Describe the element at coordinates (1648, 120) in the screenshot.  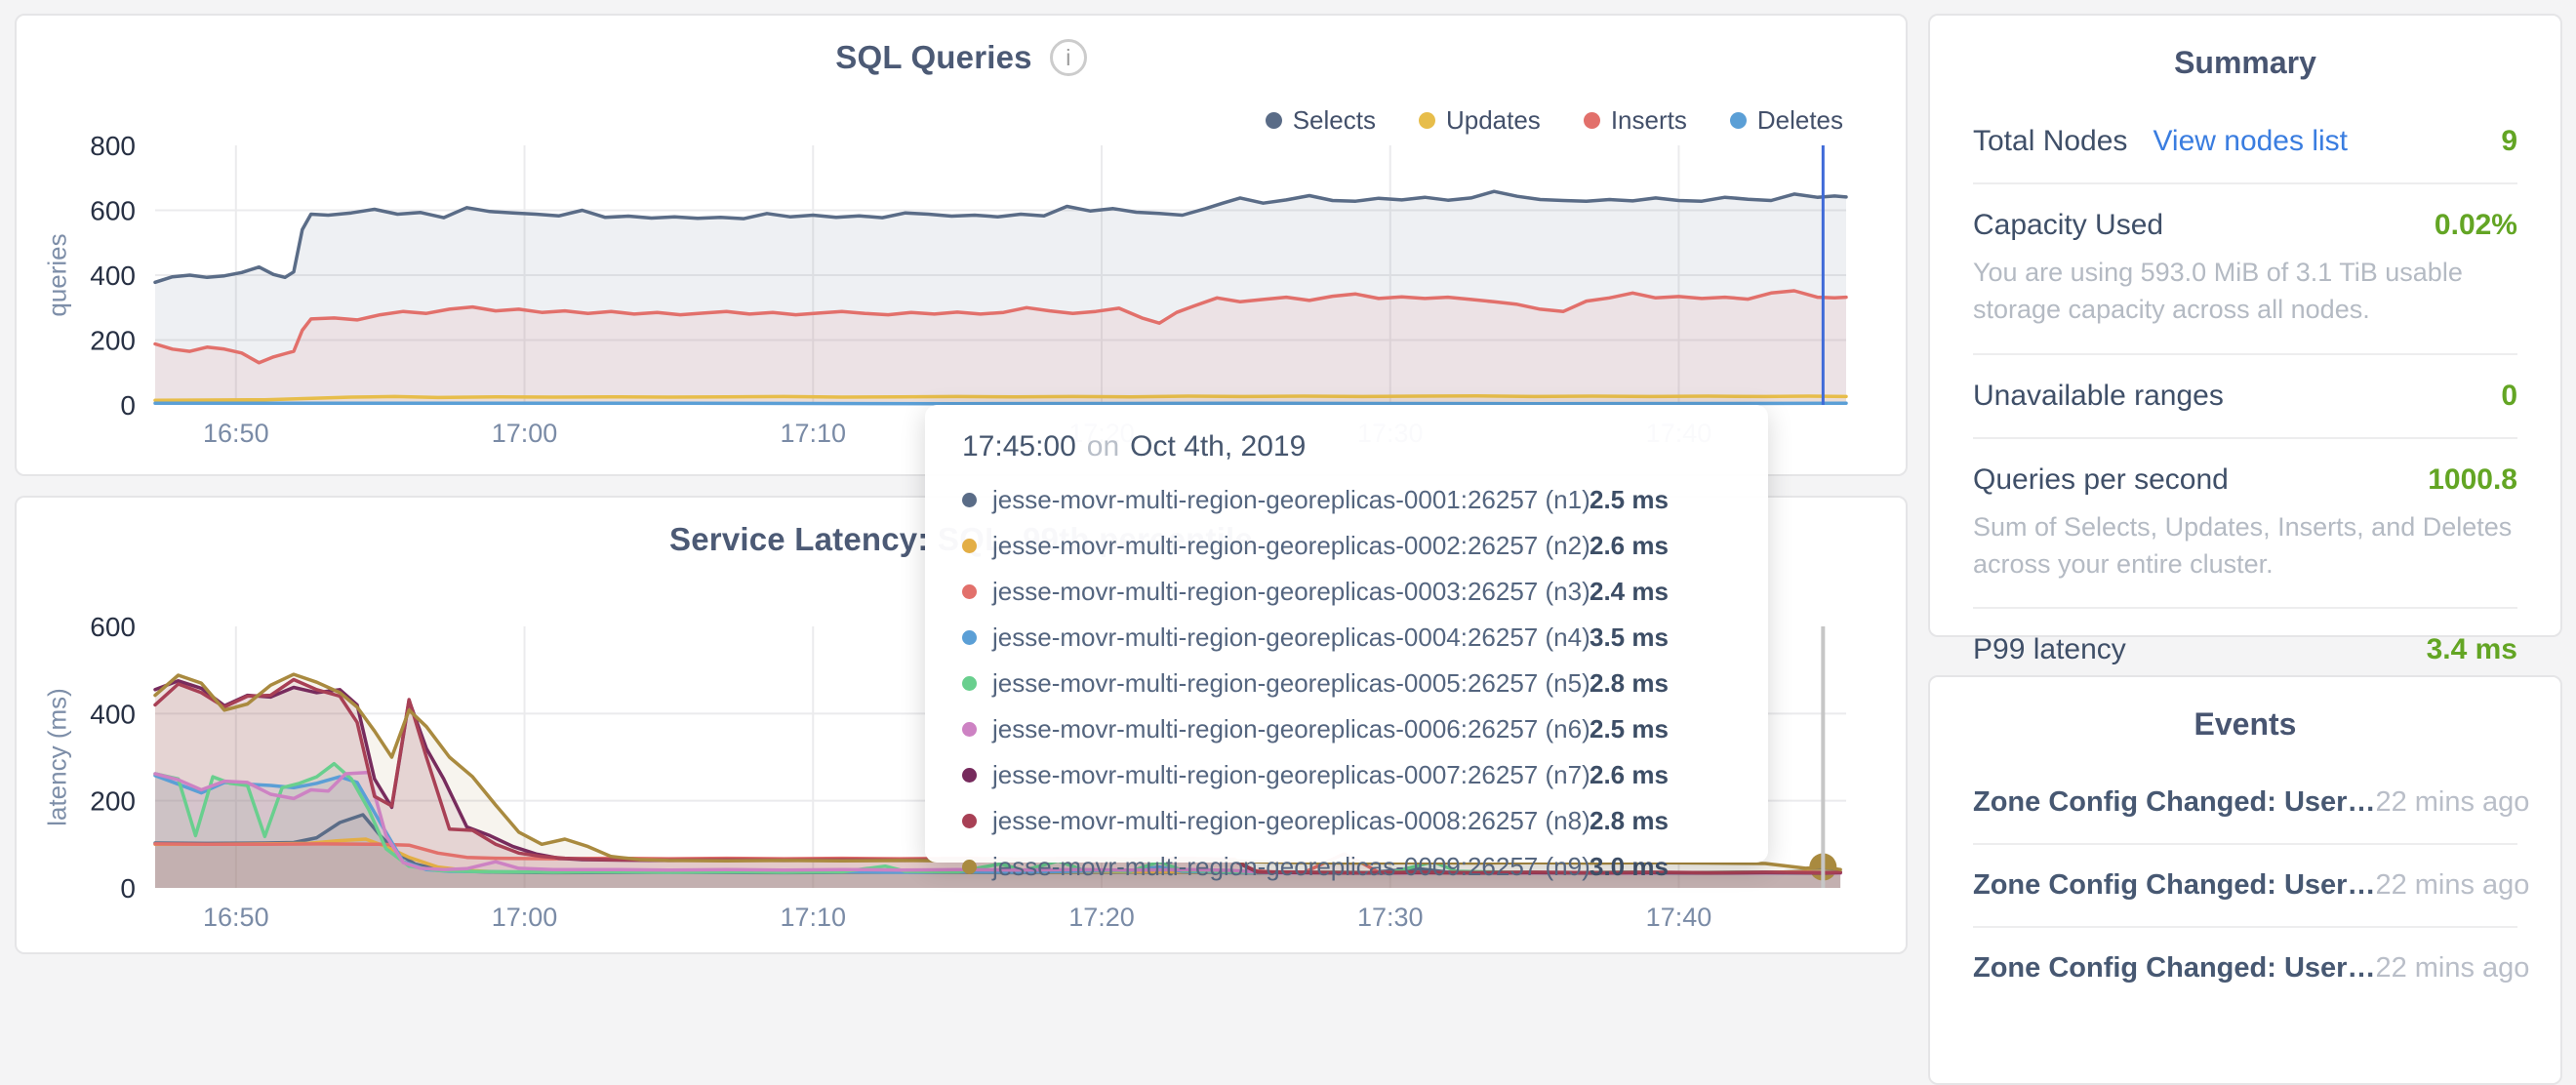
I see `legend-label: Inserts` at that location.